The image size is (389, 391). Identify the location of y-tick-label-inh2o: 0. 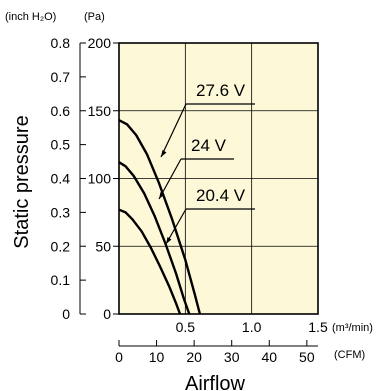
(66, 314).